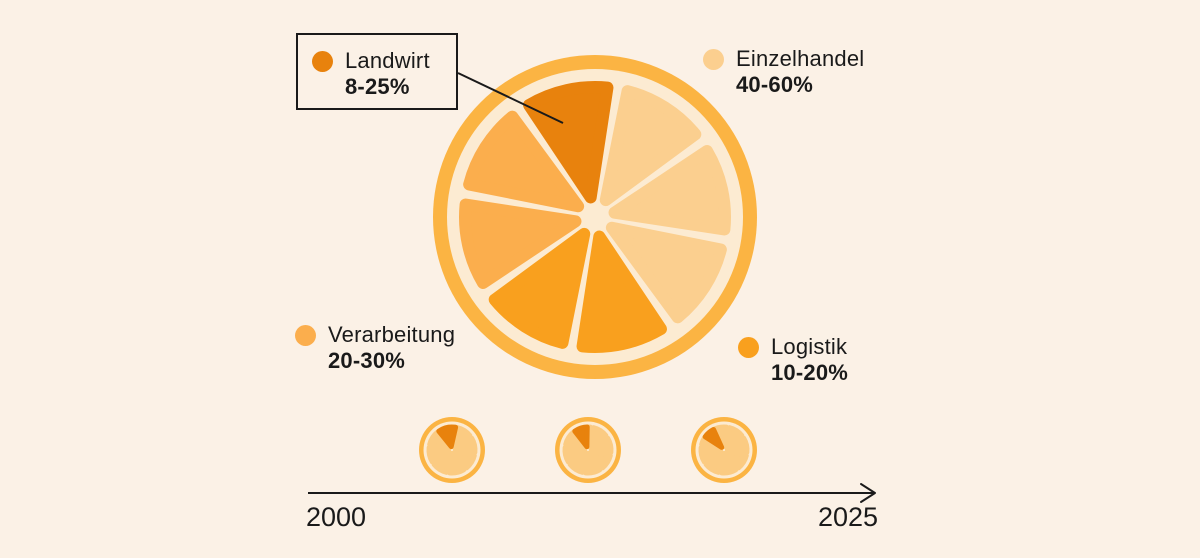 This screenshot has height=558, width=1200. I want to click on einzelhandel-legend: Einzelhandel 40-60%, so click(783, 72).